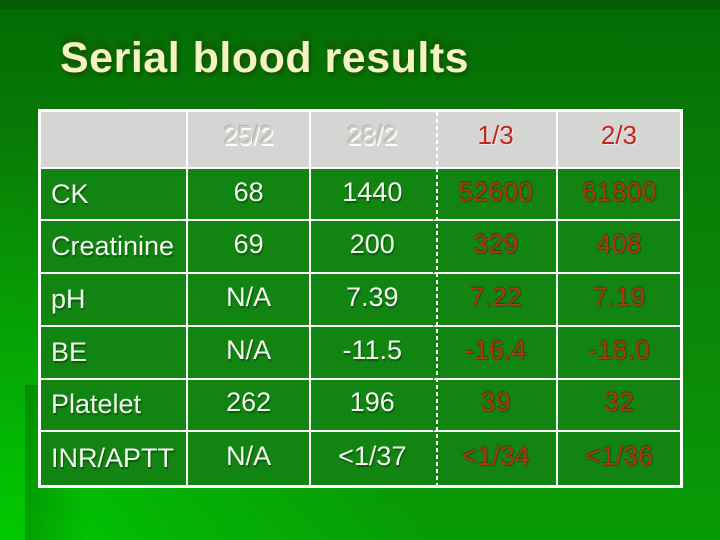  What do you see at coordinates (495, 353) in the screenshot?
I see `value-cell-abnormal: -16.4` at bounding box center [495, 353].